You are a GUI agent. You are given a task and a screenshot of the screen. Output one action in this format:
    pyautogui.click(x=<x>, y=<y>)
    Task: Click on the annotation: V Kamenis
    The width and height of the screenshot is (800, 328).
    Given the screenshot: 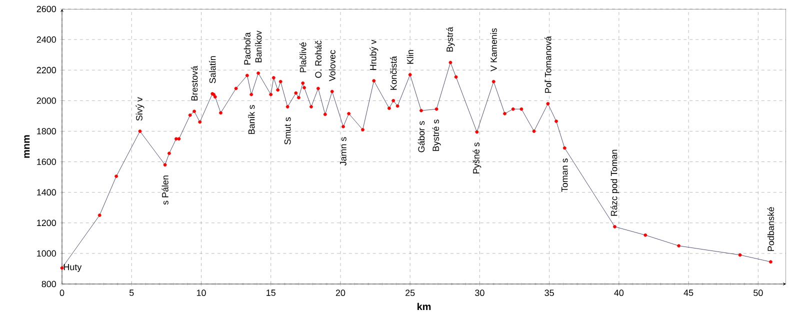 What is the action you would take?
    pyautogui.click(x=493, y=50)
    